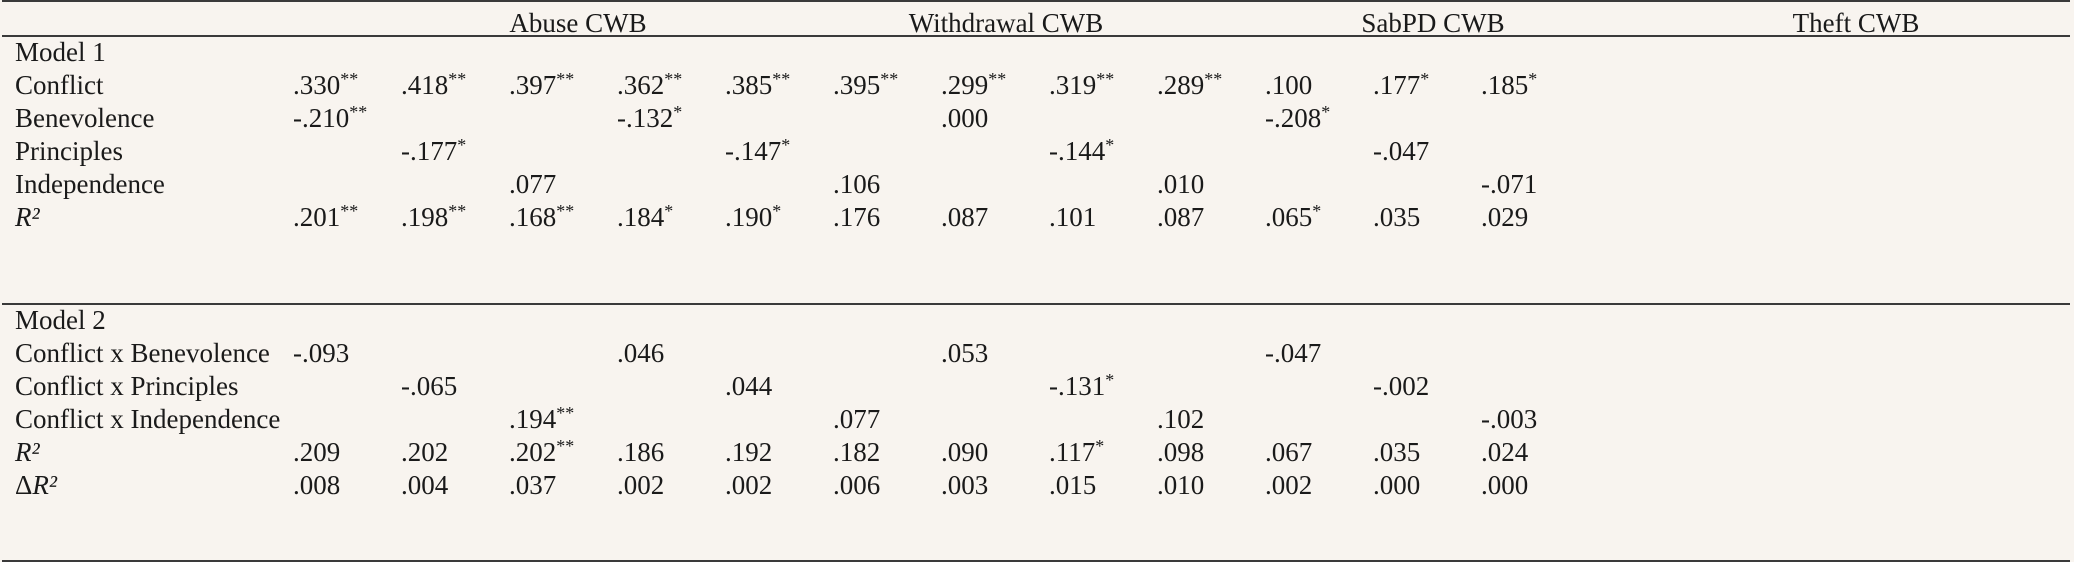  Describe the element at coordinates (1509, 419) in the screenshot. I see `table-cell: -.003` at that location.